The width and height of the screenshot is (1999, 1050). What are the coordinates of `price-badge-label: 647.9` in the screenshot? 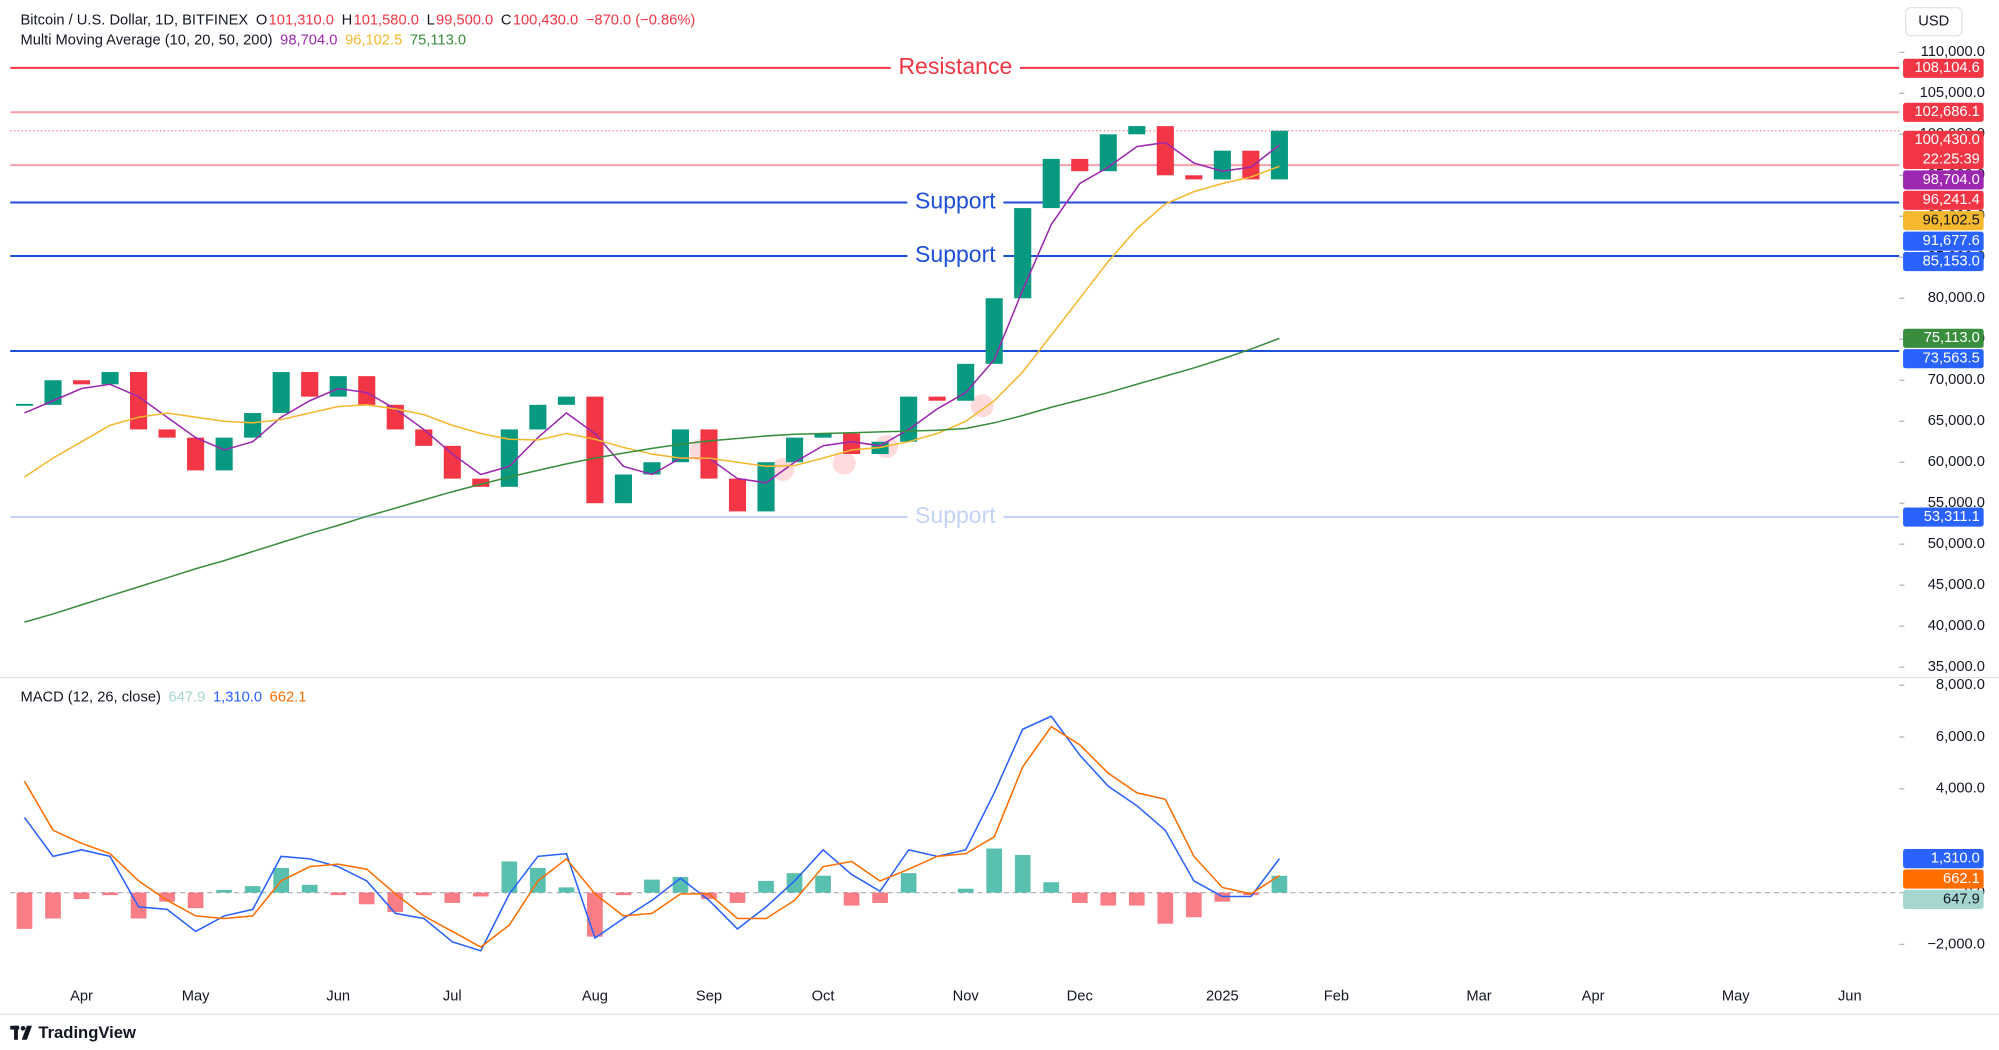 It's located at (1961, 899).